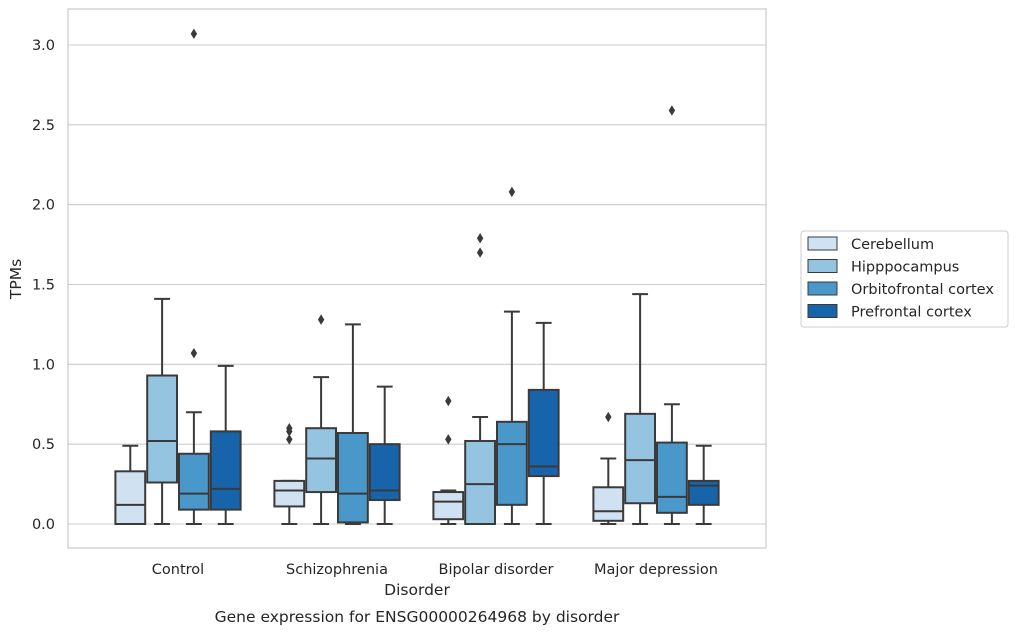  Describe the element at coordinates (178, 570) in the screenshot. I see `x-tick-label: Control` at that location.